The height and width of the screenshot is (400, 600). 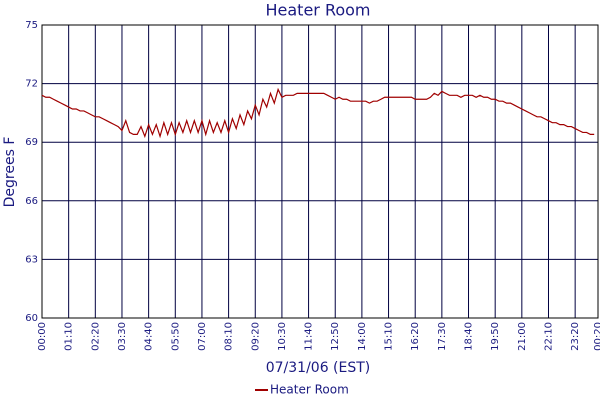 I want to click on x-tick-label: 09:20, so click(x=255, y=336).